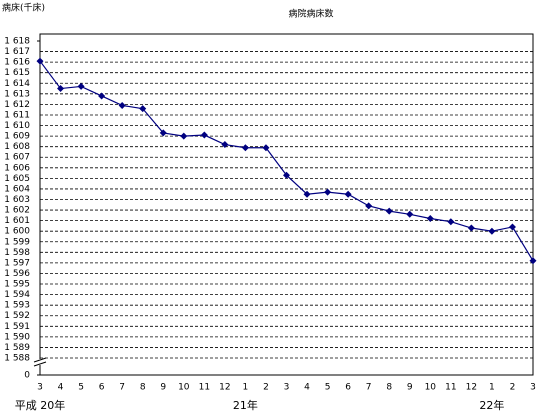 Image resolution: width=538 pixels, height=413 pixels. Describe the element at coordinates (17, 84) in the screenshot. I see `y-tick-label: 1 614` at that location.